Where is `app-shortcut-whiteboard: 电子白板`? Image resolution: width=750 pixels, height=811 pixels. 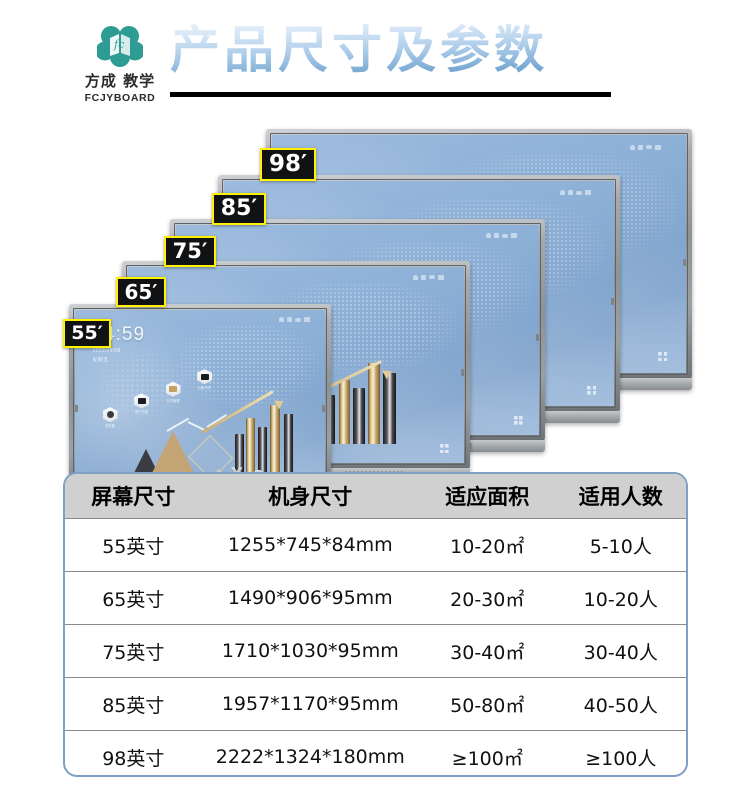 app-shortcut-whiteboard: 电子白板 is located at coordinates (141, 403).